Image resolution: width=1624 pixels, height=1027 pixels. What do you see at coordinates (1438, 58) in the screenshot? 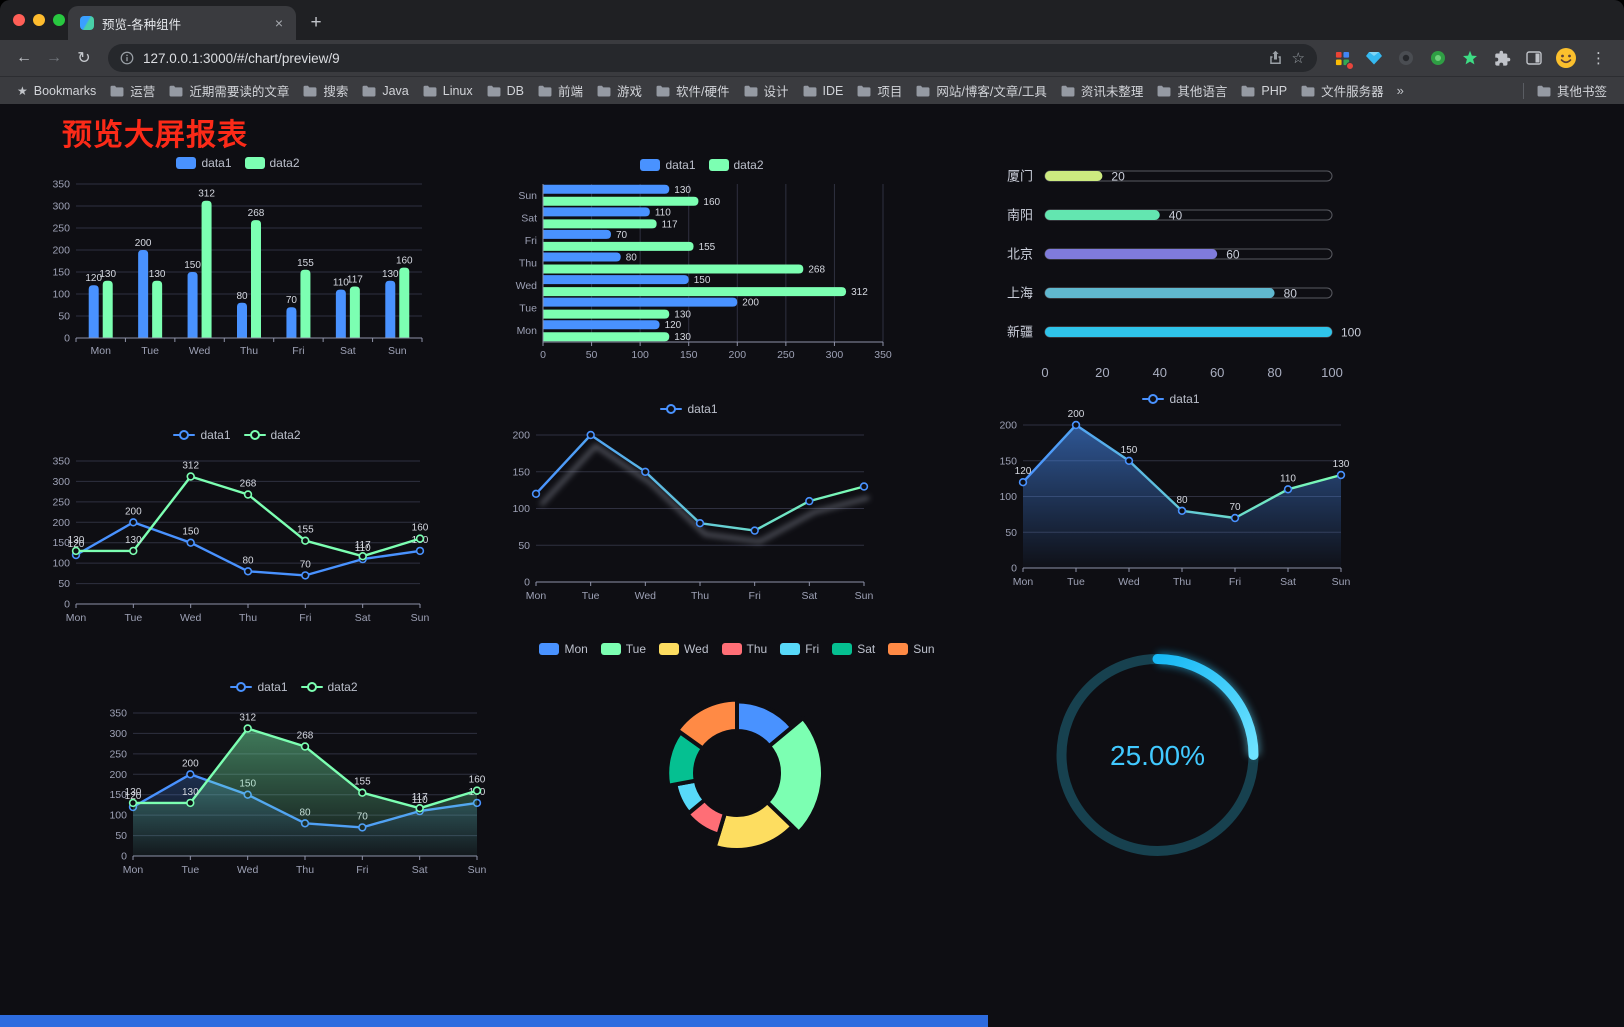
I see `extension-icon-green-circle` at bounding box center [1438, 58].